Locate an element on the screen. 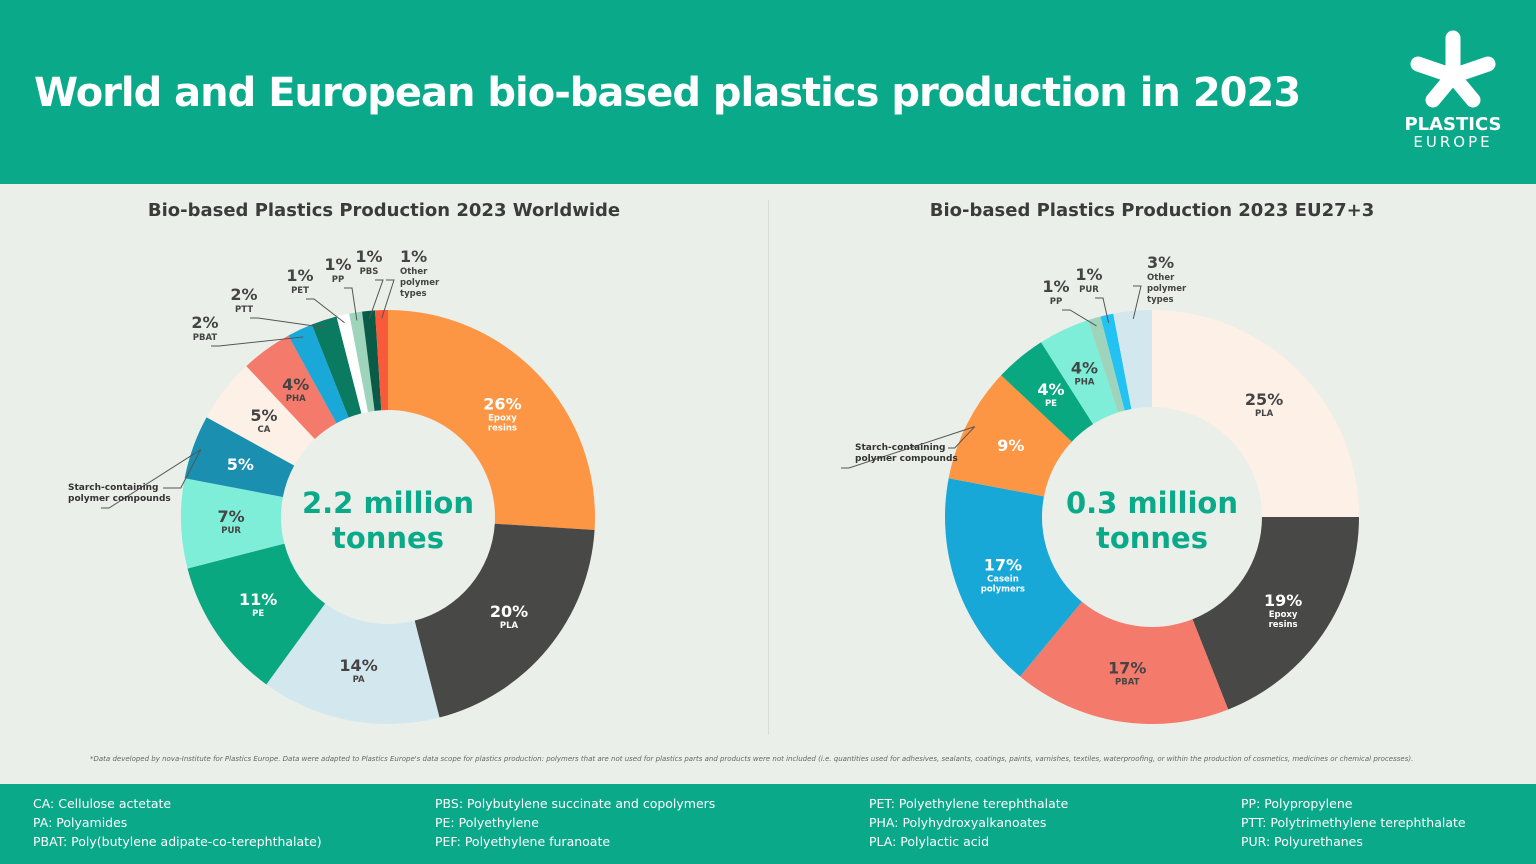  legend-item: PHA: Polyhydroxyalkanoates is located at coordinates (958, 822).